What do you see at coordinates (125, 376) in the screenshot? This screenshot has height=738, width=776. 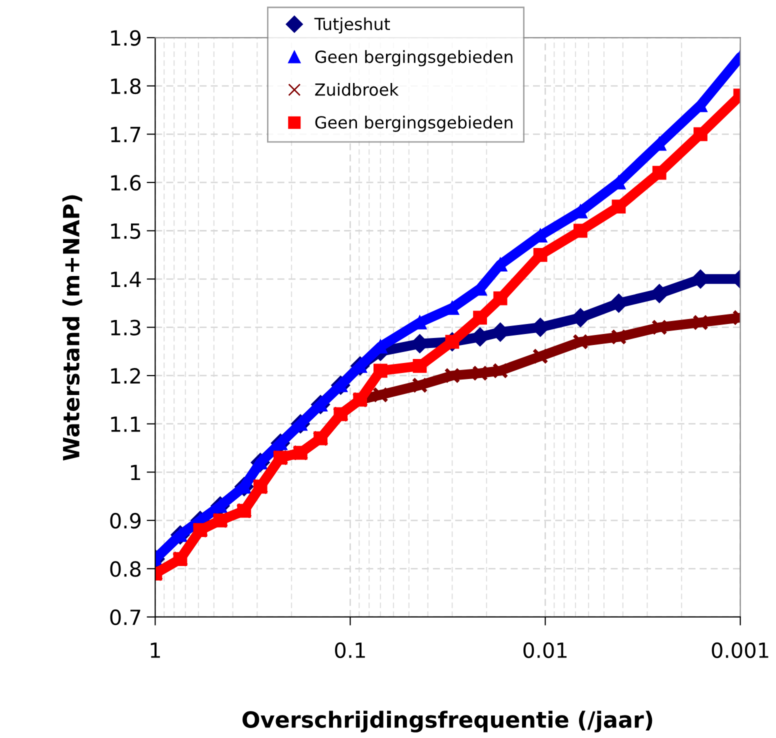 I see `y-tick-label: 1.2` at bounding box center [125, 376].